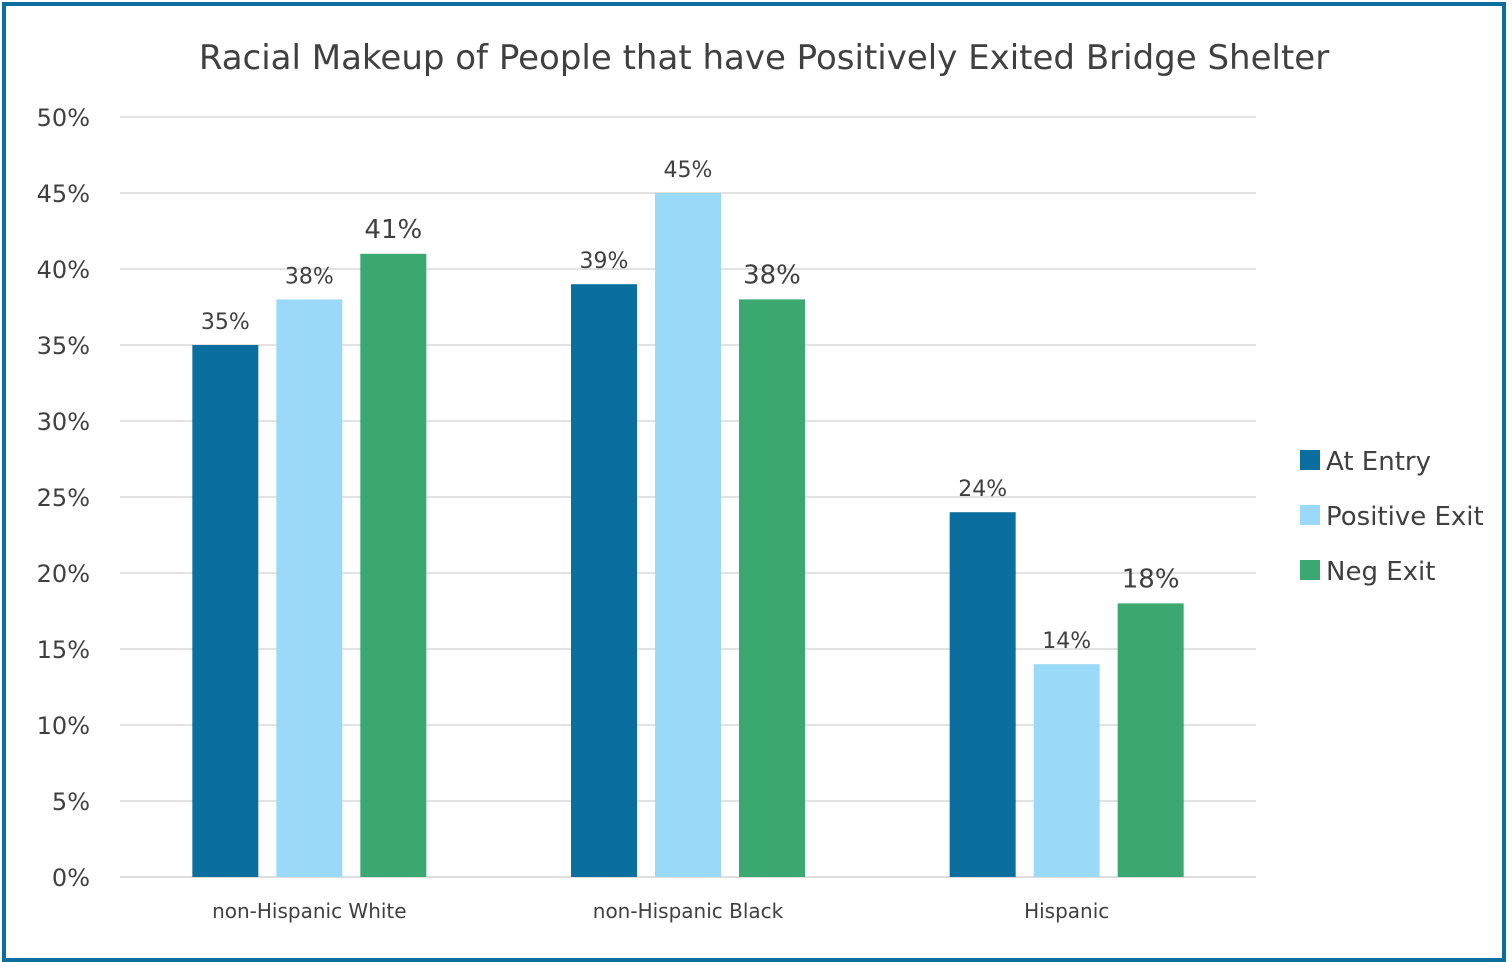 This screenshot has width=1512, height=962. I want to click on x-tick-label: Hispanic, so click(1066, 911).